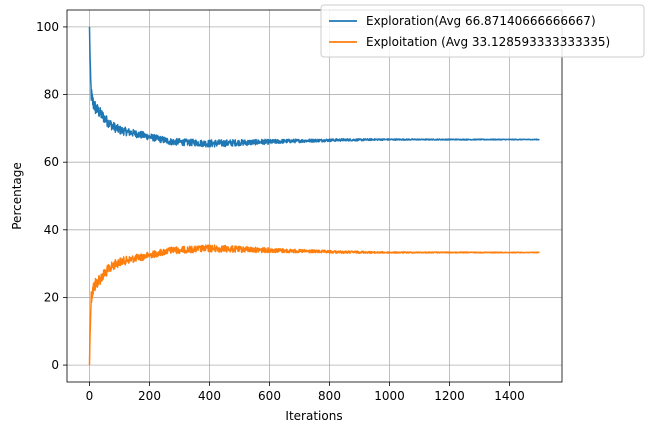  I want to click on x-tick-label: 400, so click(209, 396).